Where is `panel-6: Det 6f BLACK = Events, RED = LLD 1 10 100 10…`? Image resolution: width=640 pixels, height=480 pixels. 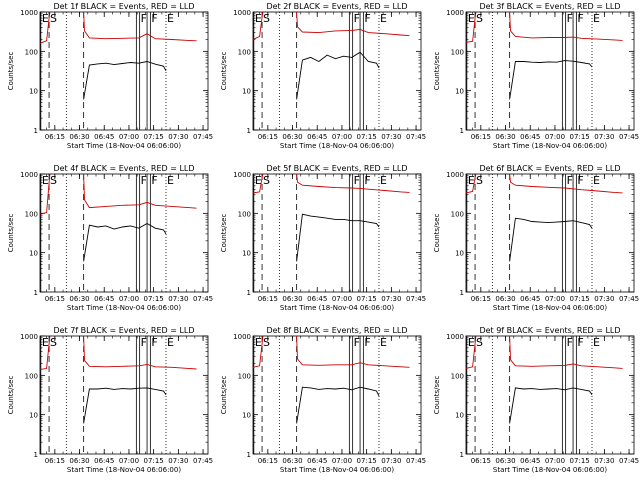
panel-6: Det 6f BLACK = Events, RED = LLD 1 10 100 10… is located at coordinates (536, 238).